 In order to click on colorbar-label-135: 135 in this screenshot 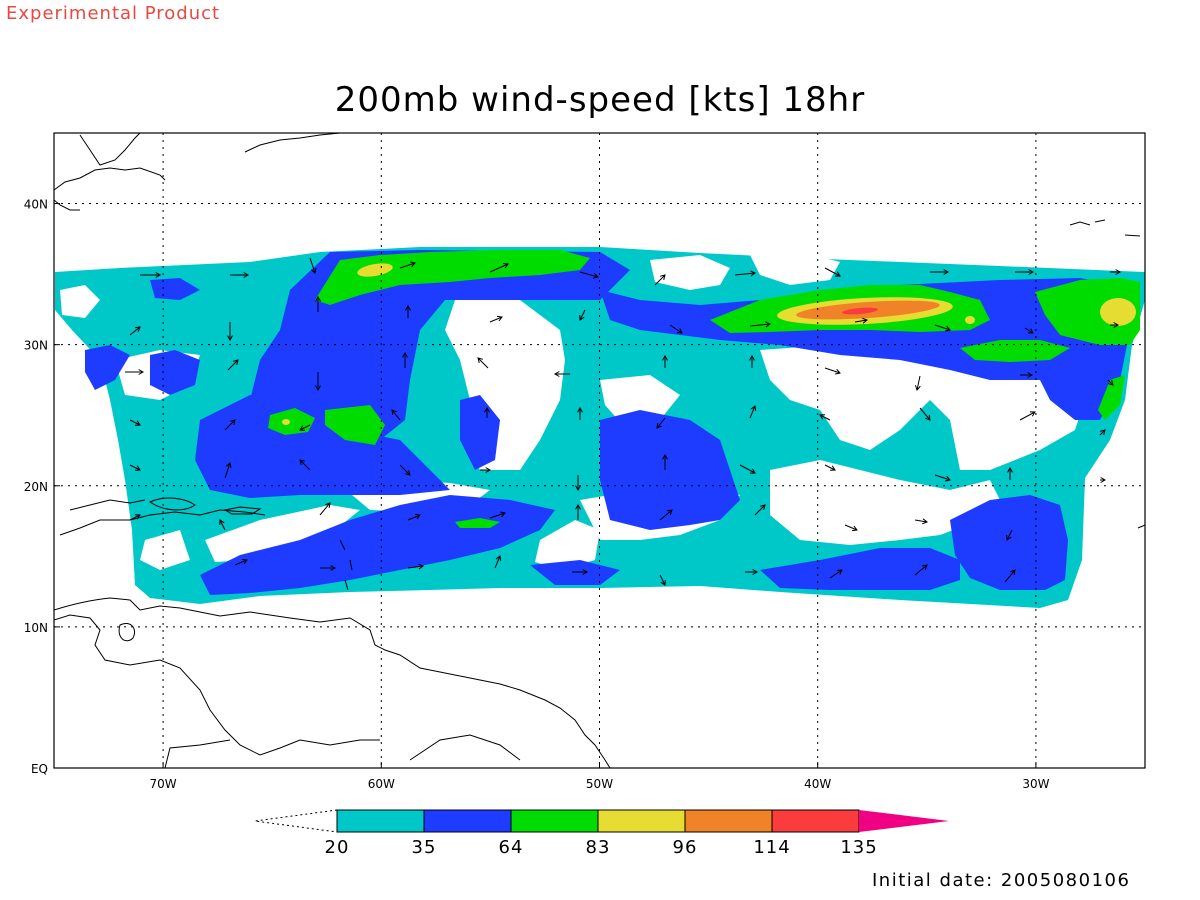, I will do `click(858, 847)`.